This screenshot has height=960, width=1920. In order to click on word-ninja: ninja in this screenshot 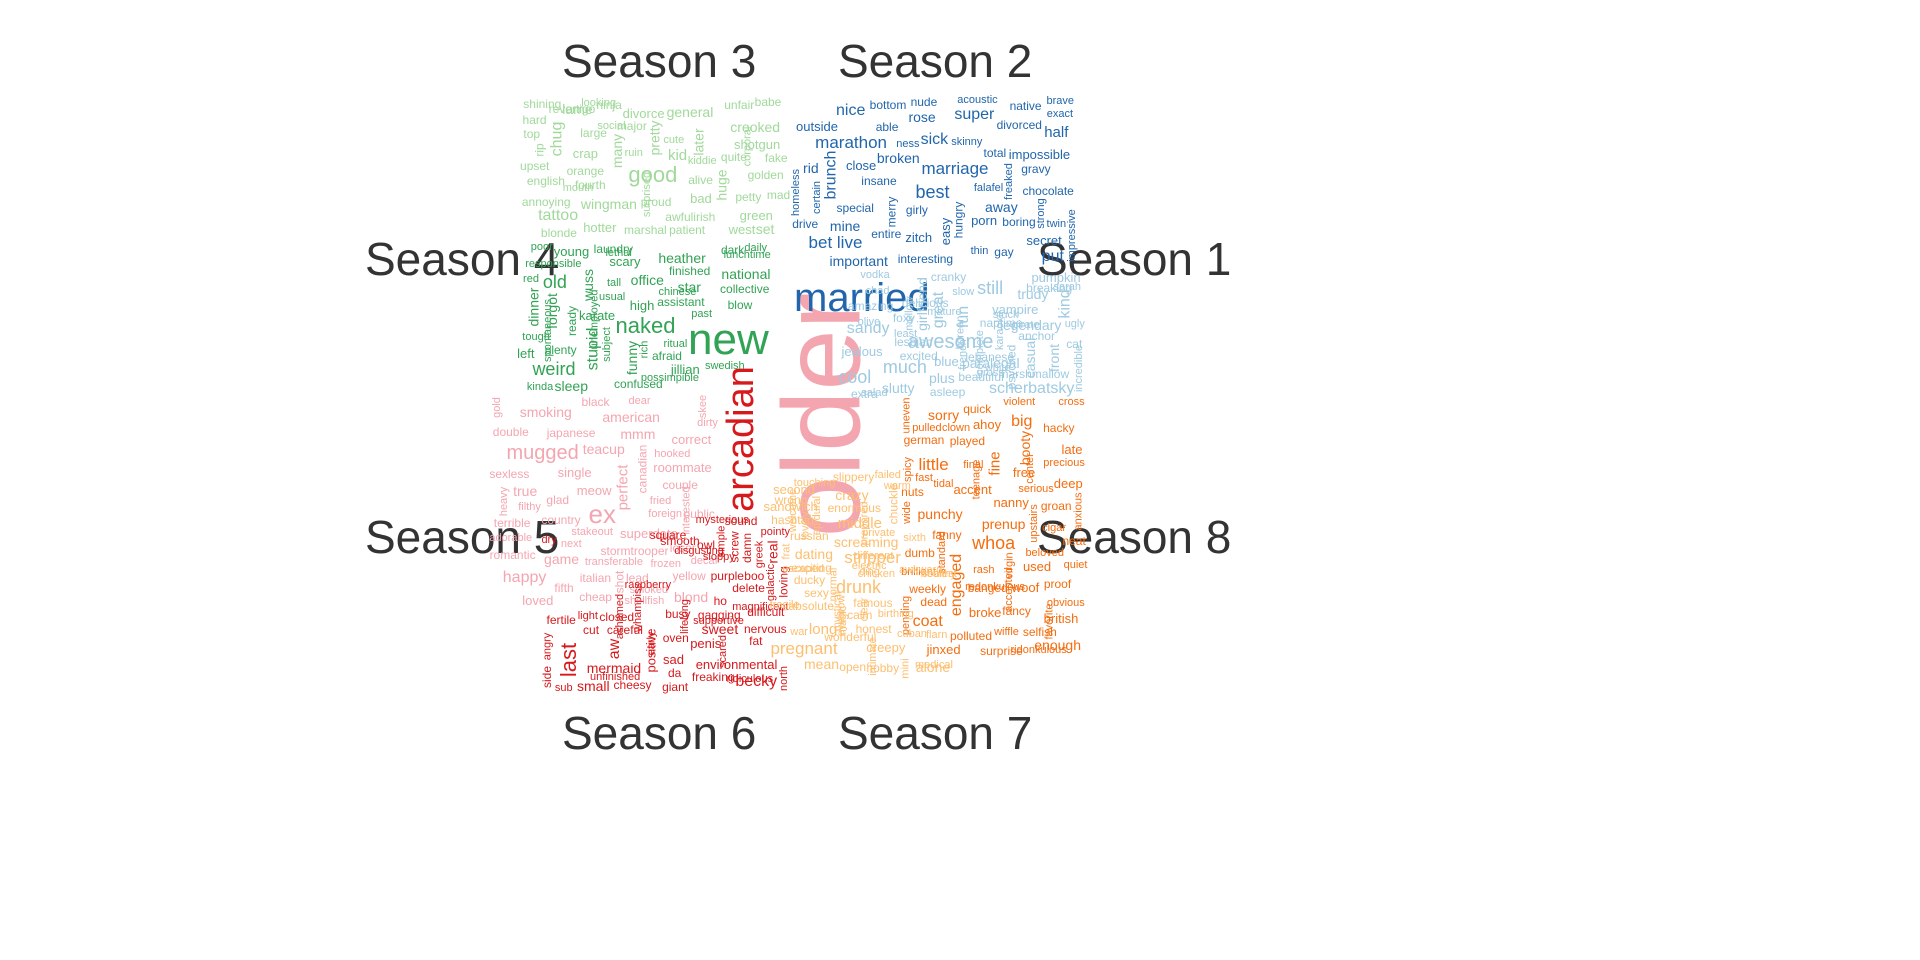, I will do `click(609, 105)`.